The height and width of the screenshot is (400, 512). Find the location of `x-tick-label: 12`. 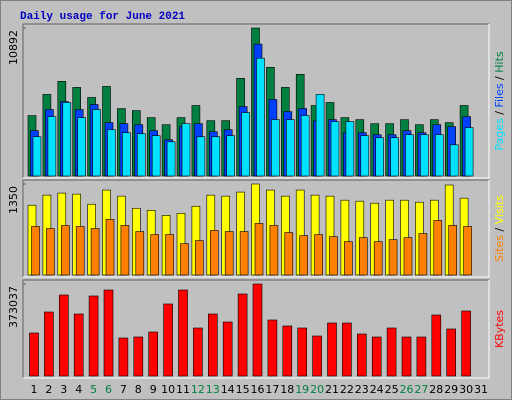

x-tick-label: 12 is located at coordinates (198, 389).